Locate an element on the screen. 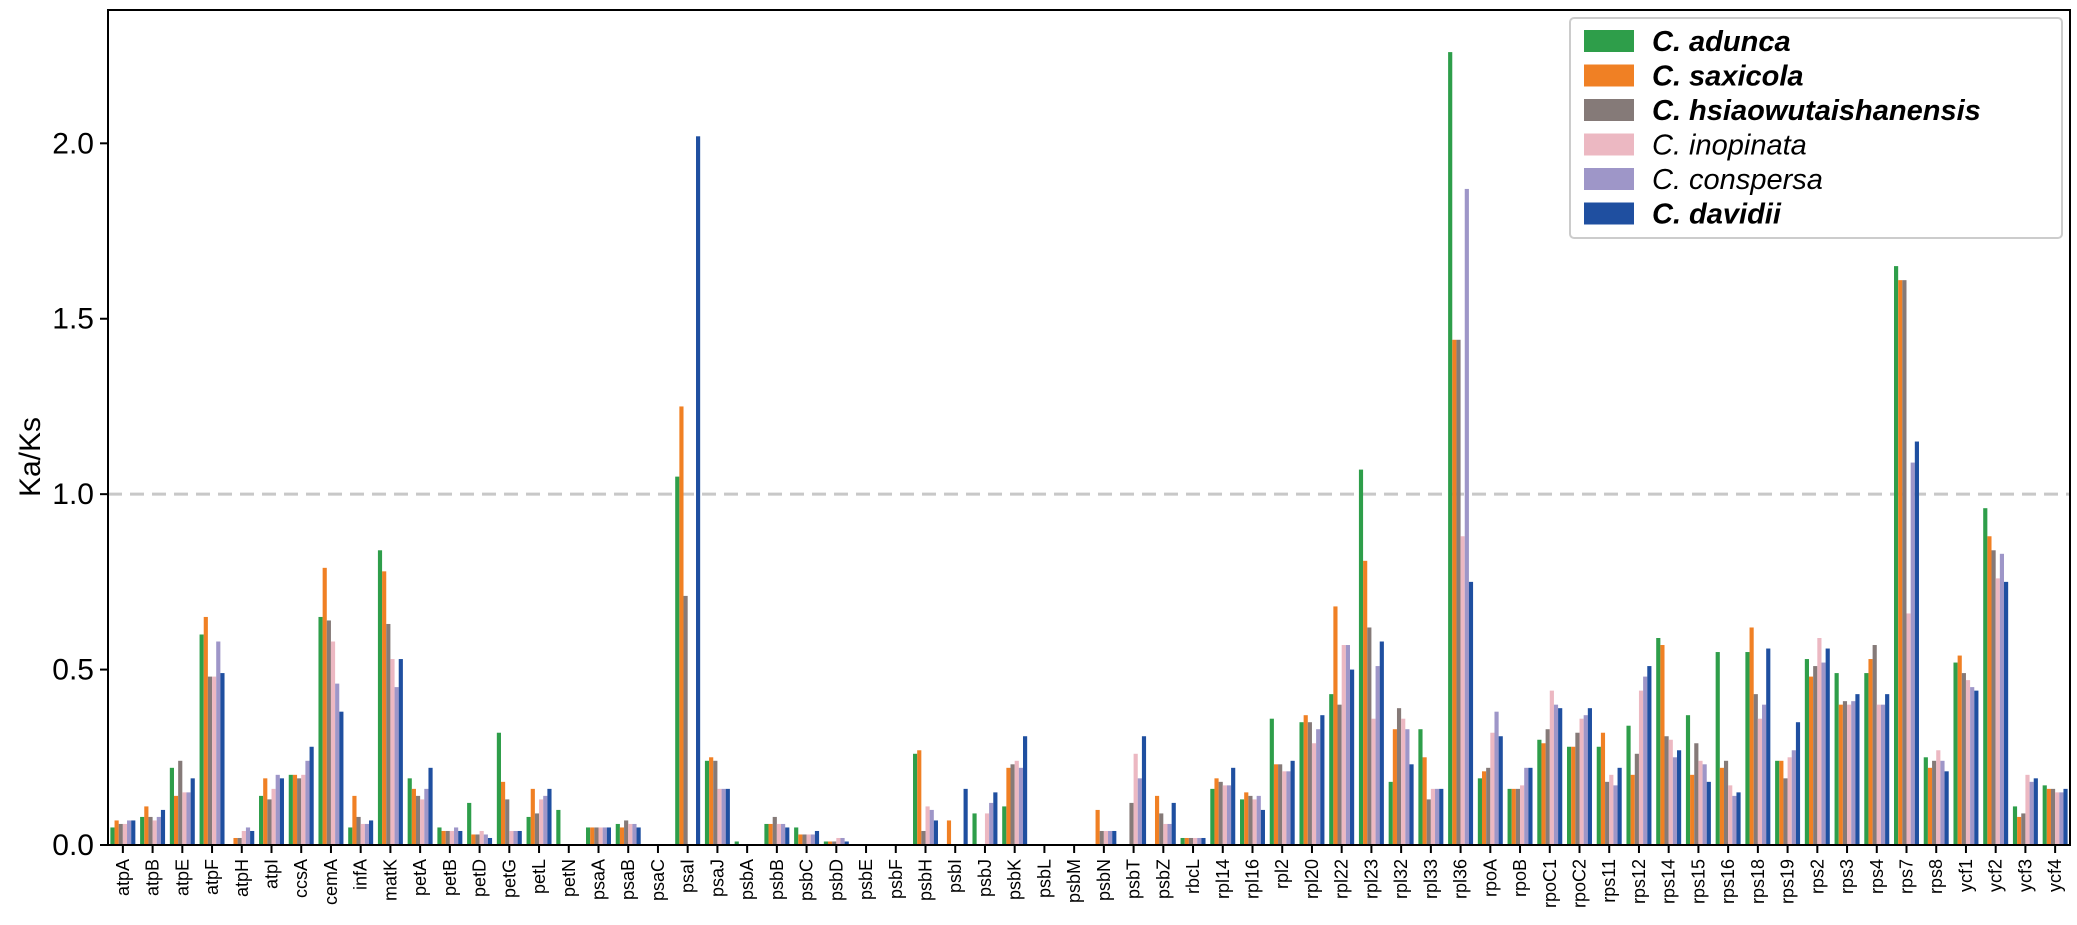 This screenshot has height=925, width=2077. x-tick-label: psbN is located at coordinates (1104, 880).